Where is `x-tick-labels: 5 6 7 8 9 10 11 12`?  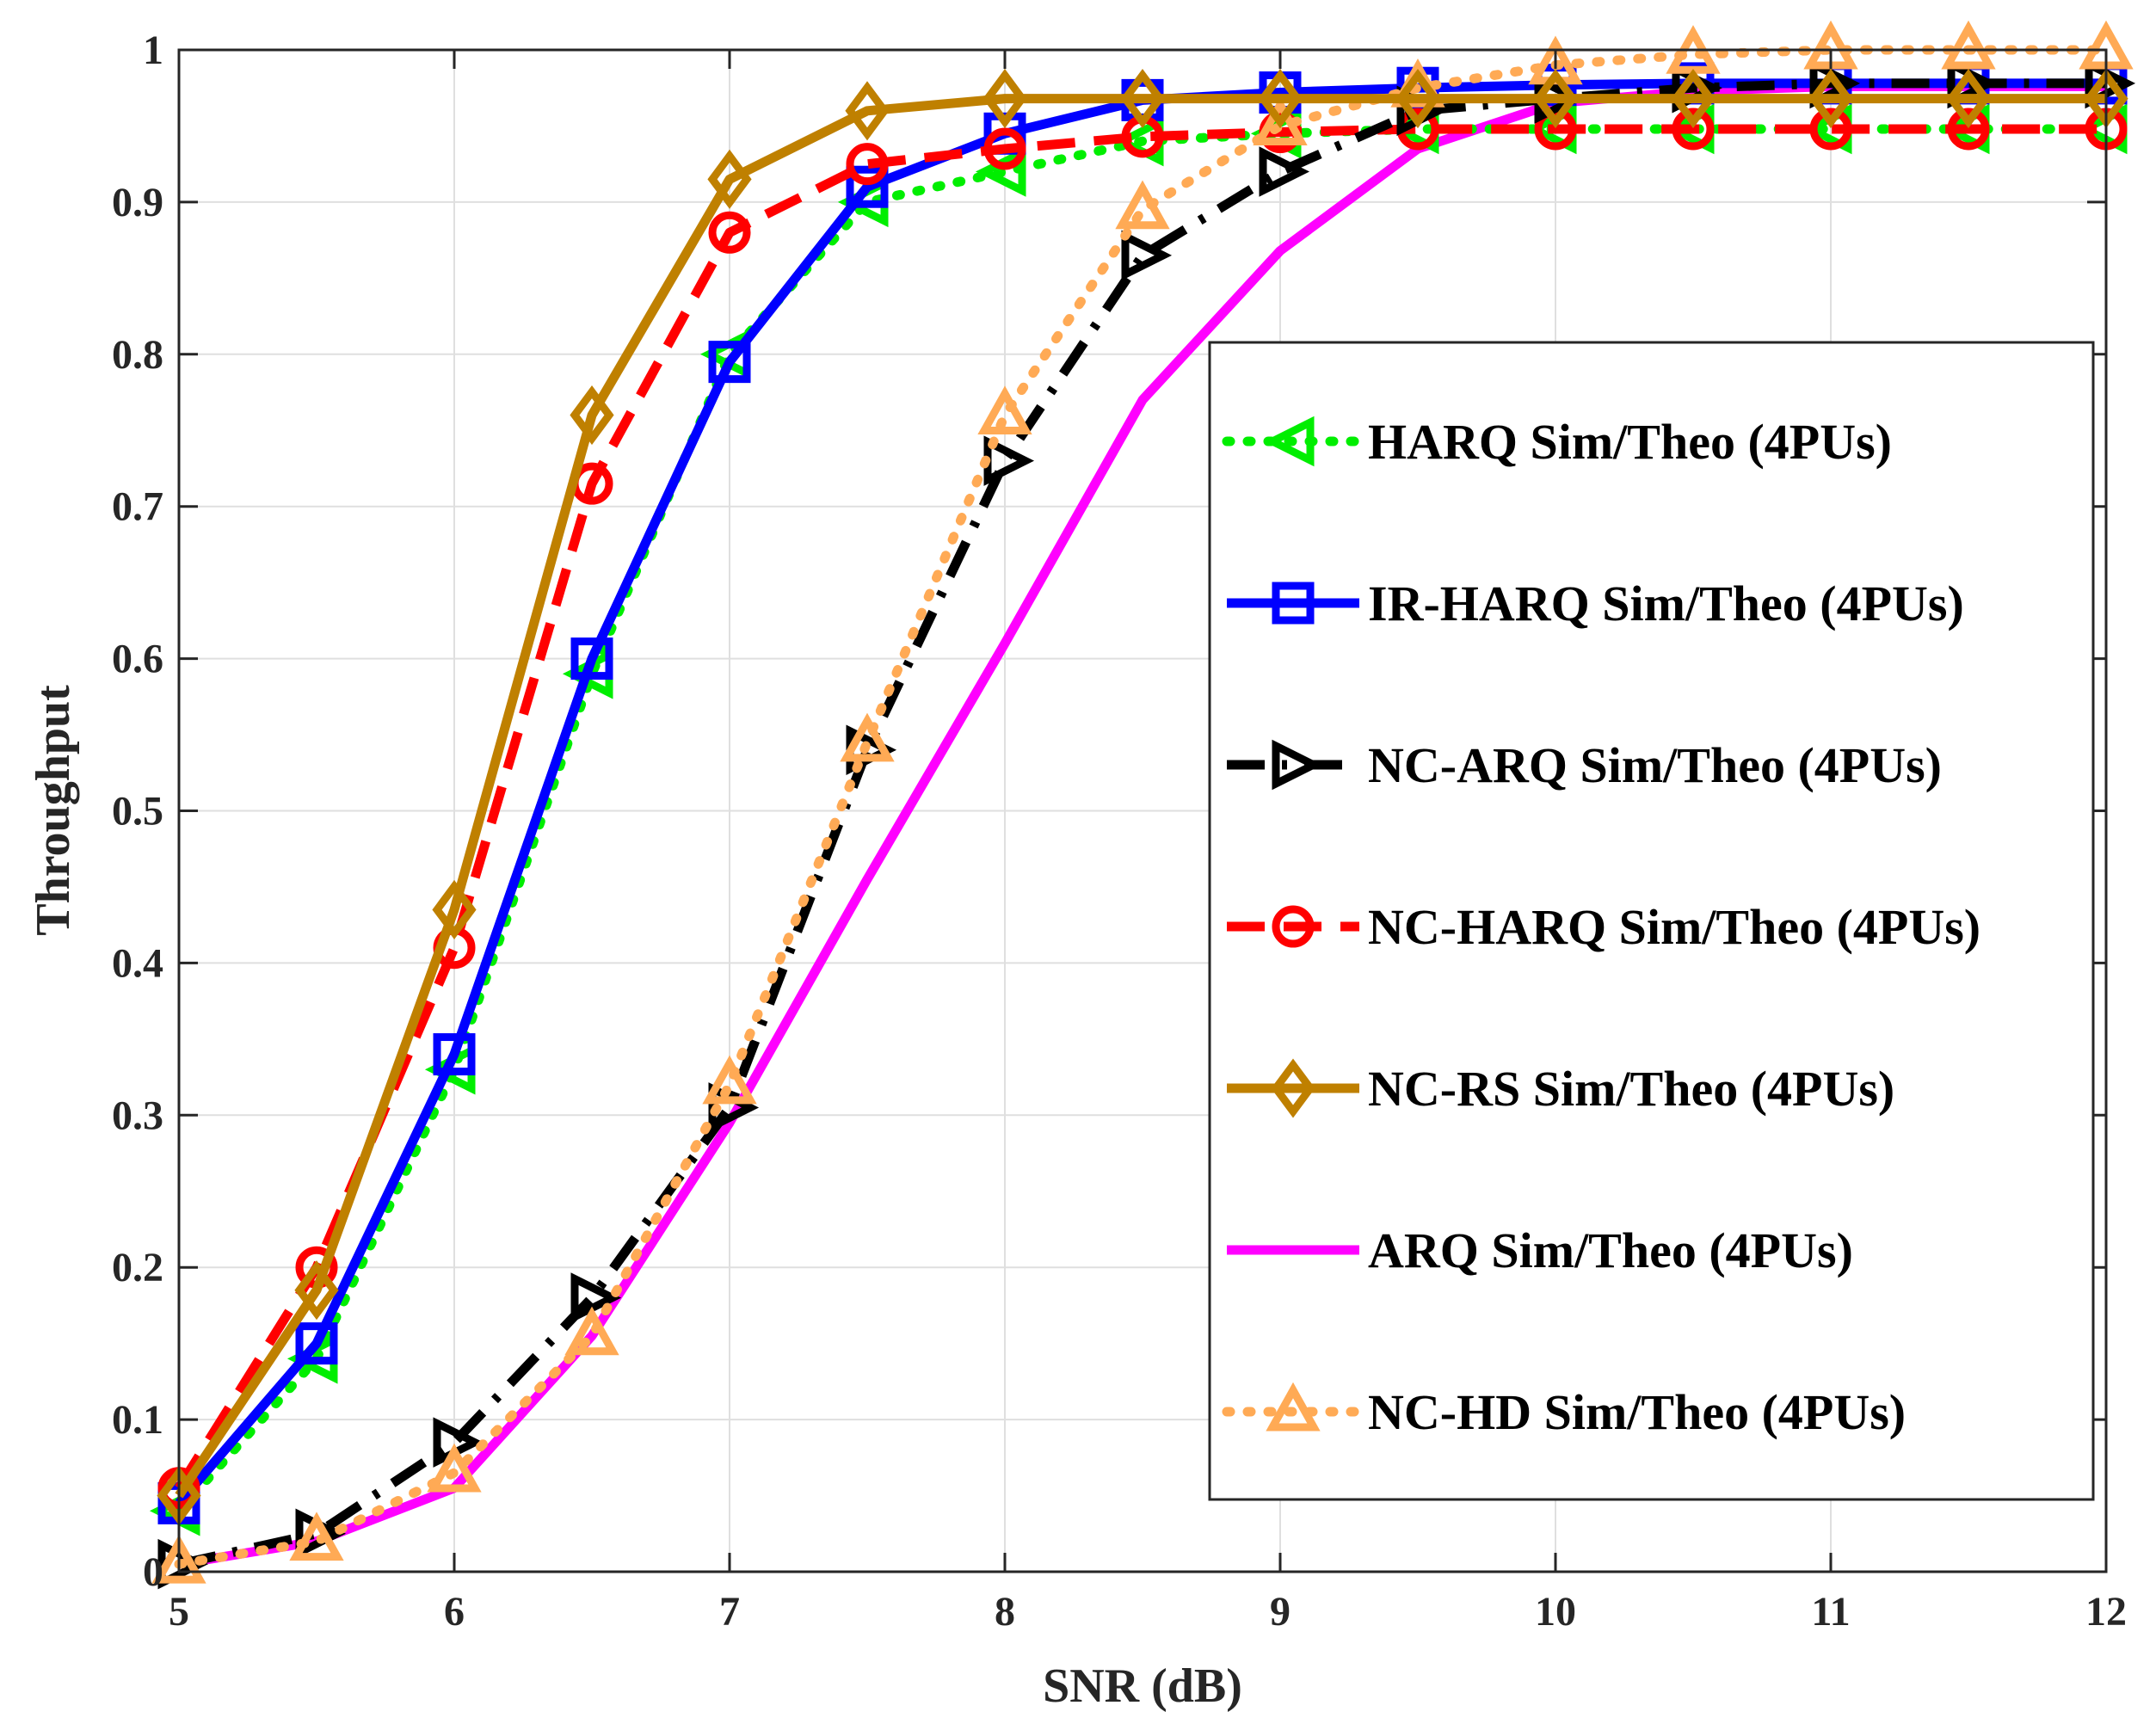 x-tick-labels: 5 6 7 8 9 10 11 12 is located at coordinates (1148, 1612).